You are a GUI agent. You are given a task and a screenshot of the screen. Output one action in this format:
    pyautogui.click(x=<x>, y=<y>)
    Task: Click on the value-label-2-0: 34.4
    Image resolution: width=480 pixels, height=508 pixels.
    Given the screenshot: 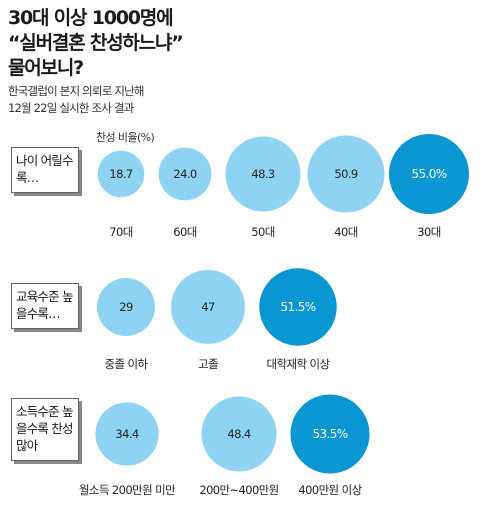 What is the action you would take?
    pyautogui.click(x=126, y=434)
    